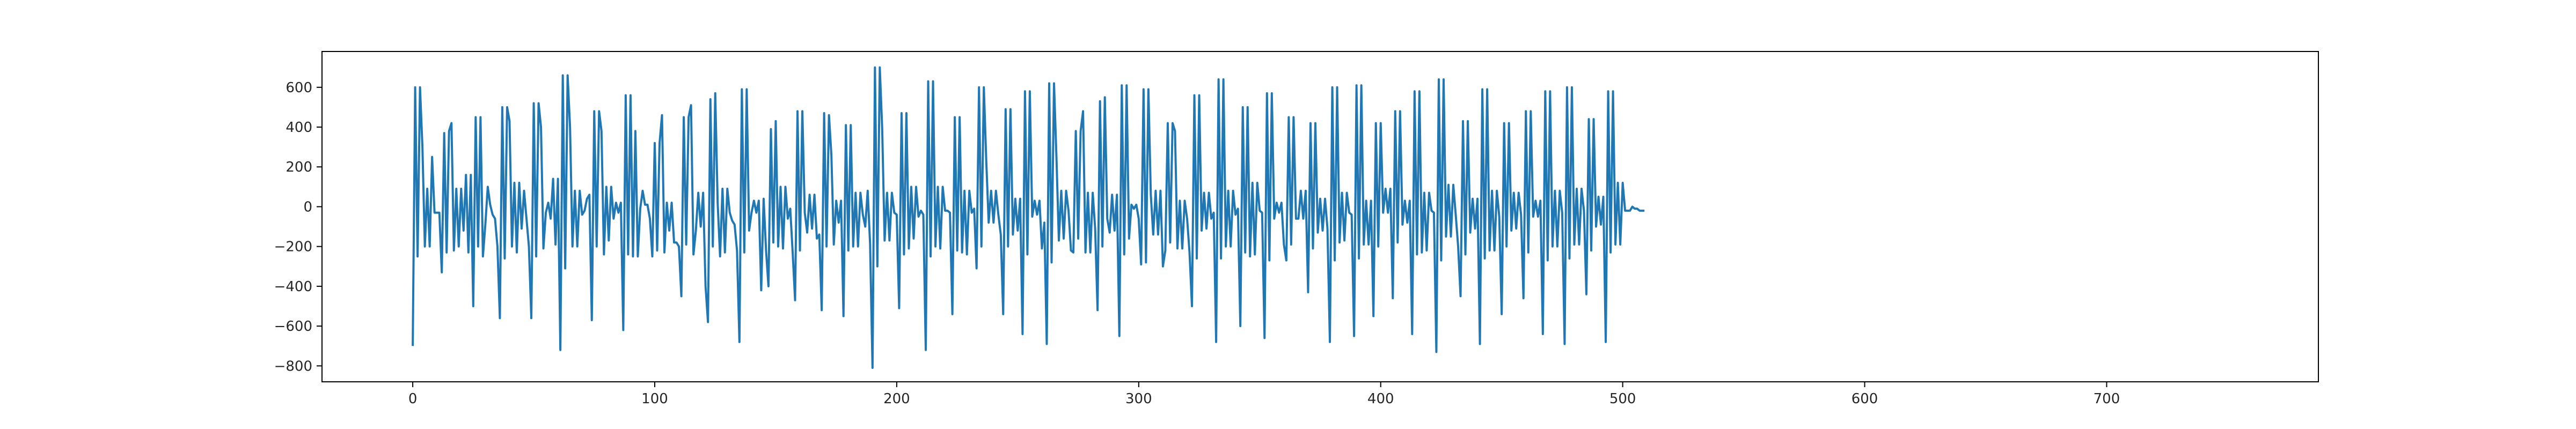  What do you see at coordinates (1622, 399) in the screenshot?
I see `x-tick-label: 500` at bounding box center [1622, 399].